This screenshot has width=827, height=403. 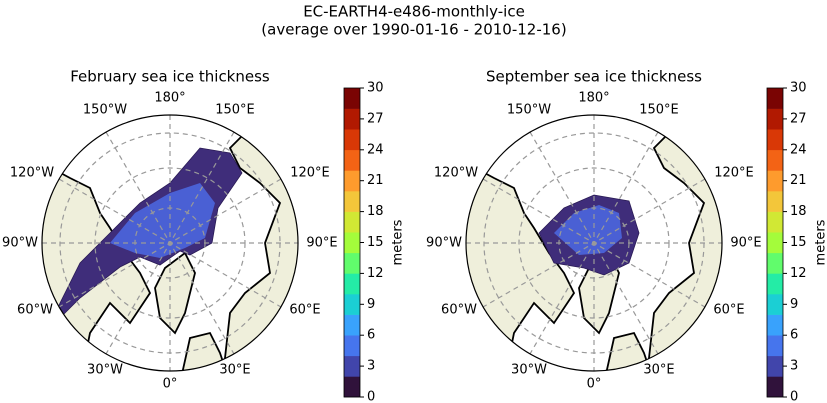 I want to click on panel-title: February sea ice thickness, so click(x=170, y=77).